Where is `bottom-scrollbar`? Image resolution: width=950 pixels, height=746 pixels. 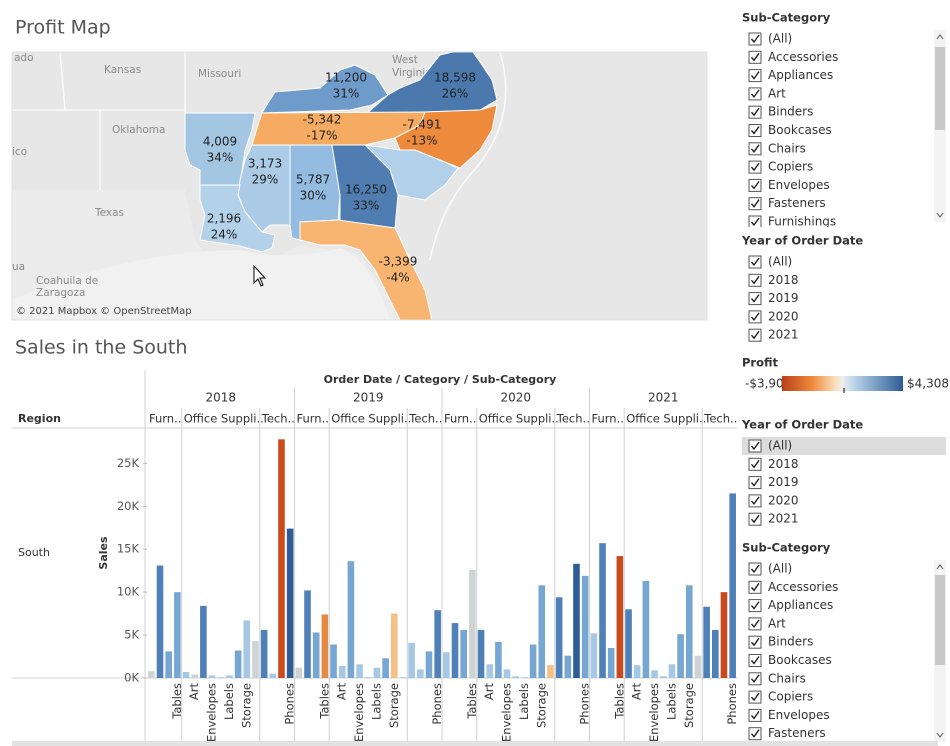
bottom-scrollbar is located at coordinates (475, 743).